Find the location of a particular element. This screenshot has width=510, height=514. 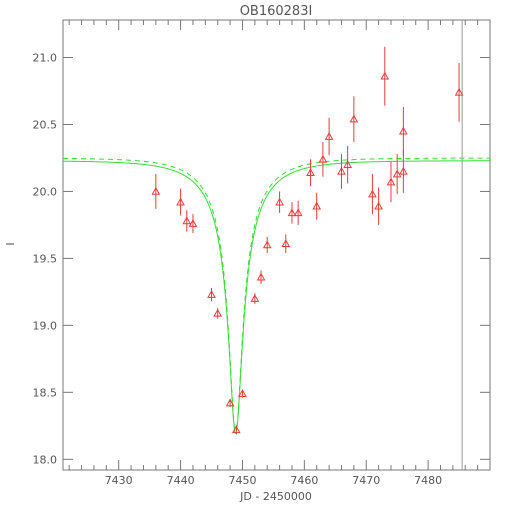

x-tick-label: 7440 is located at coordinates (181, 480).